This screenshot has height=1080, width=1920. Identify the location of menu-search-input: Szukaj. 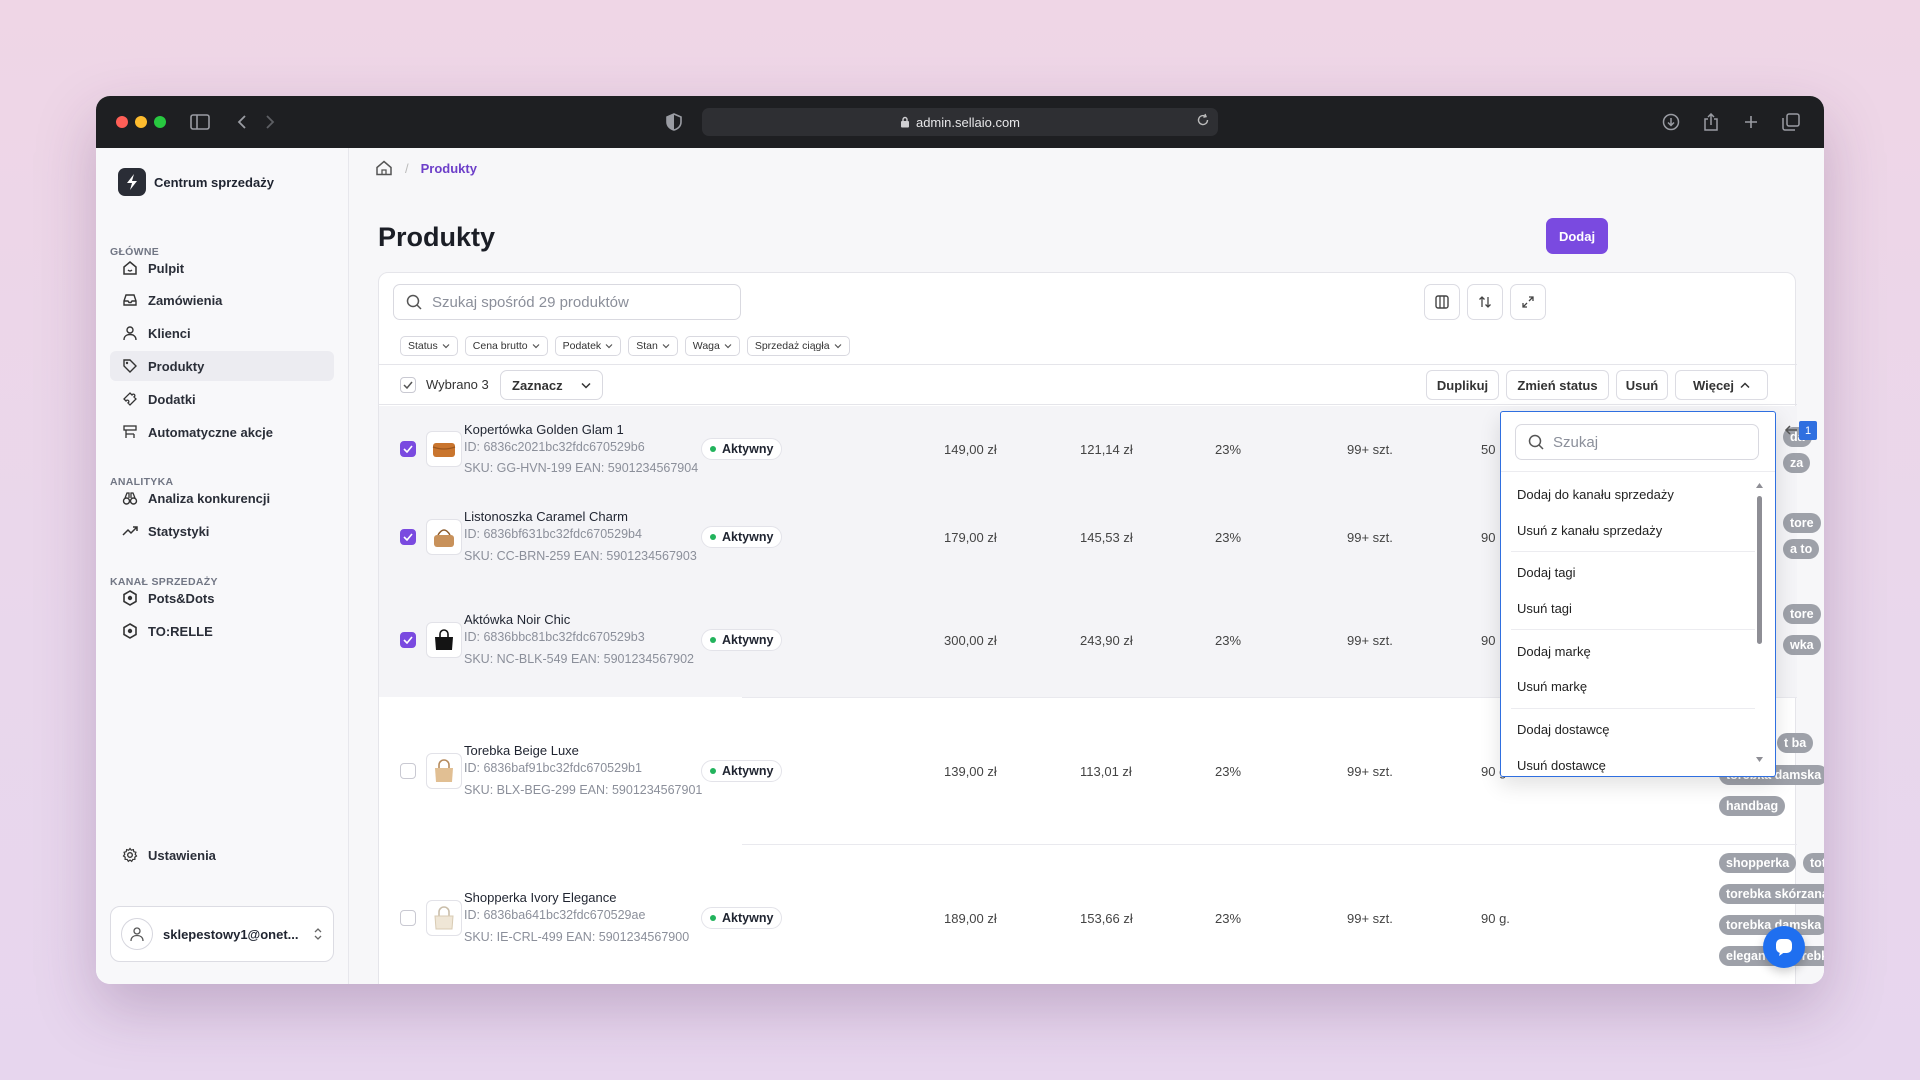
(1637, 442).